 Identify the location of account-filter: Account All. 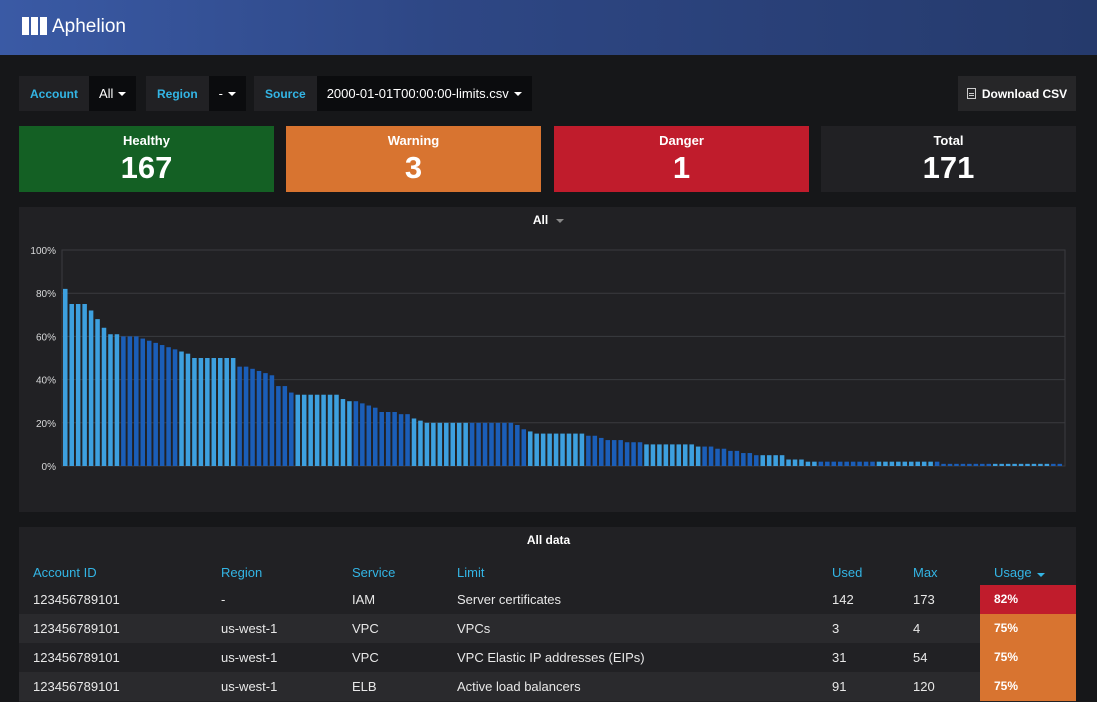
(78, 93).